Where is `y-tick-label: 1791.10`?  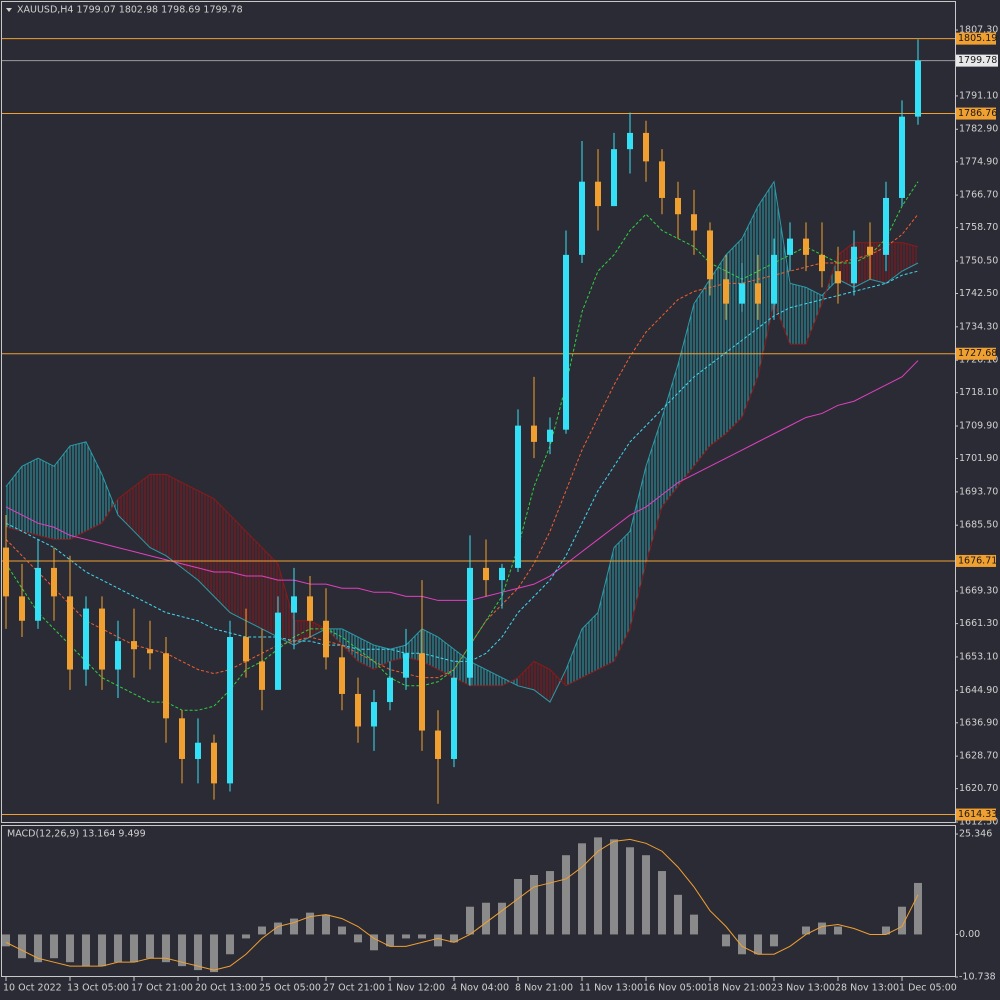
y-tick-label: 1791.10 is located at coordinates (978, 95).